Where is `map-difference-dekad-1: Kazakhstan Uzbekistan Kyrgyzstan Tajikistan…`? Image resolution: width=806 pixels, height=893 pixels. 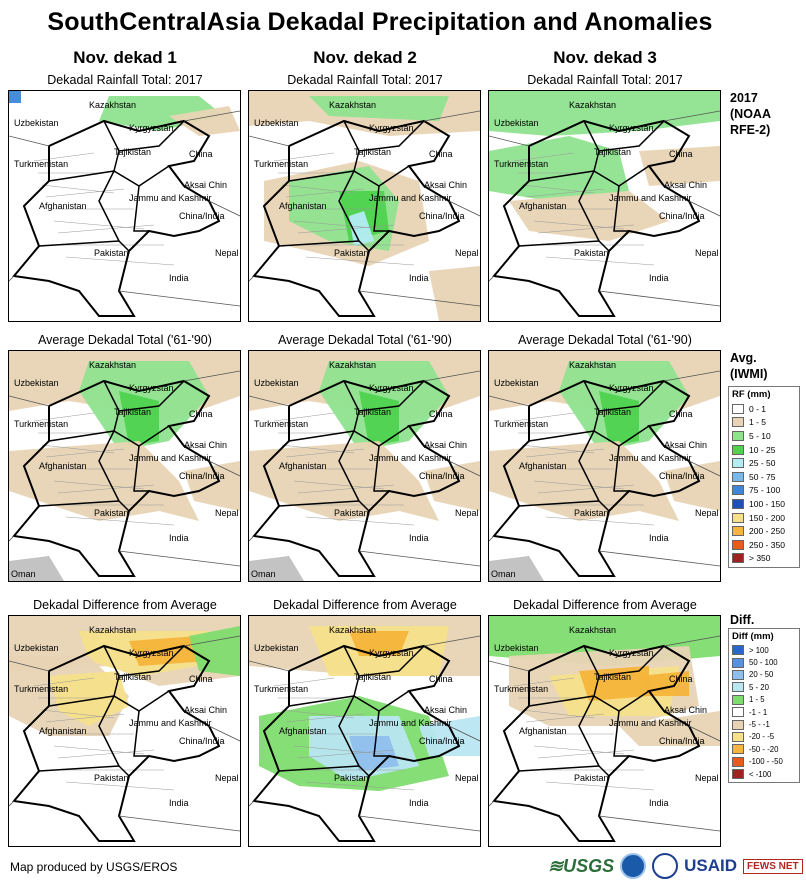 map-difference-dekad-1: Kazakhstan Uzbekistan Kyrgyzstan Tajikistan… is located at coordinates (124, 731).